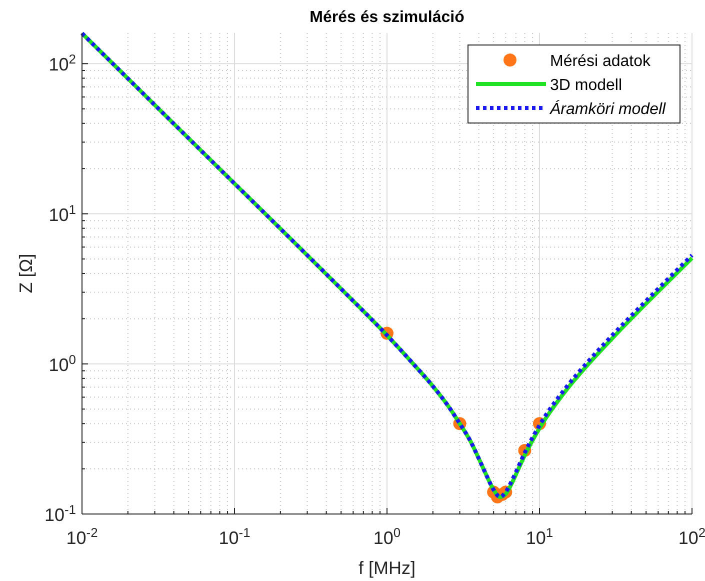 The width and height of the screenshot is (705, 581). What do you see at coordinates (62, 63) in the screenshot?
I see `y-tick-label: 10$^{2}$` at bounding box center [62, 63].